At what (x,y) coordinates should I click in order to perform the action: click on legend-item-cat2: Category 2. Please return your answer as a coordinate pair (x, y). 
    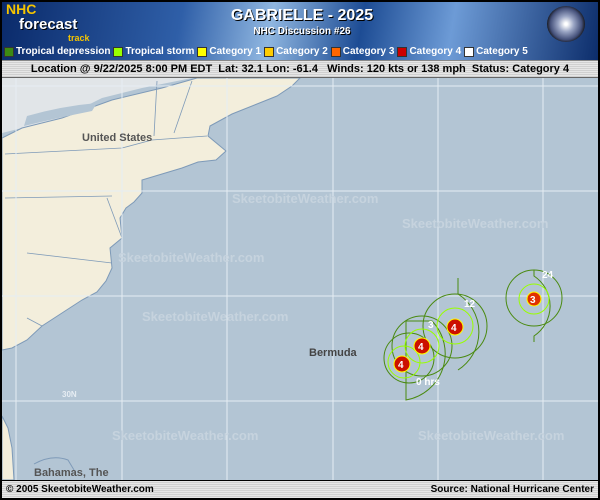
    Looking at the image, I should click on (296, 52).